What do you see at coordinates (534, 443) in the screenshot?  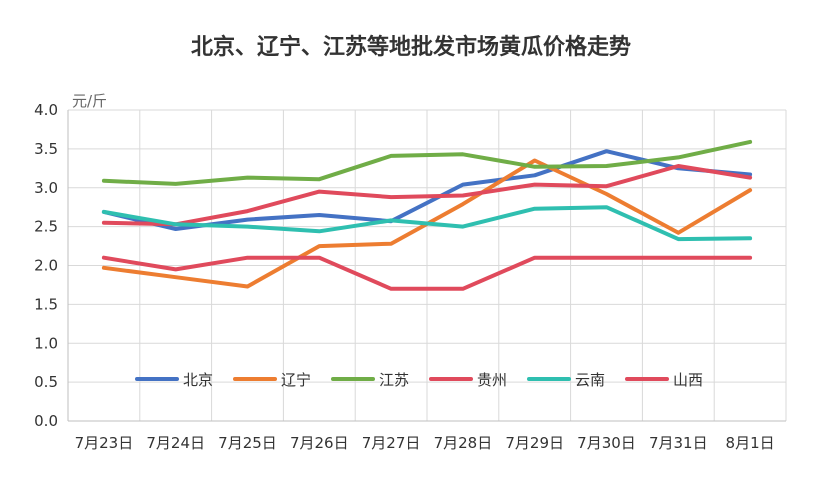 I see `x-tick-label: 7月29日` at bounding box center [534, 443].